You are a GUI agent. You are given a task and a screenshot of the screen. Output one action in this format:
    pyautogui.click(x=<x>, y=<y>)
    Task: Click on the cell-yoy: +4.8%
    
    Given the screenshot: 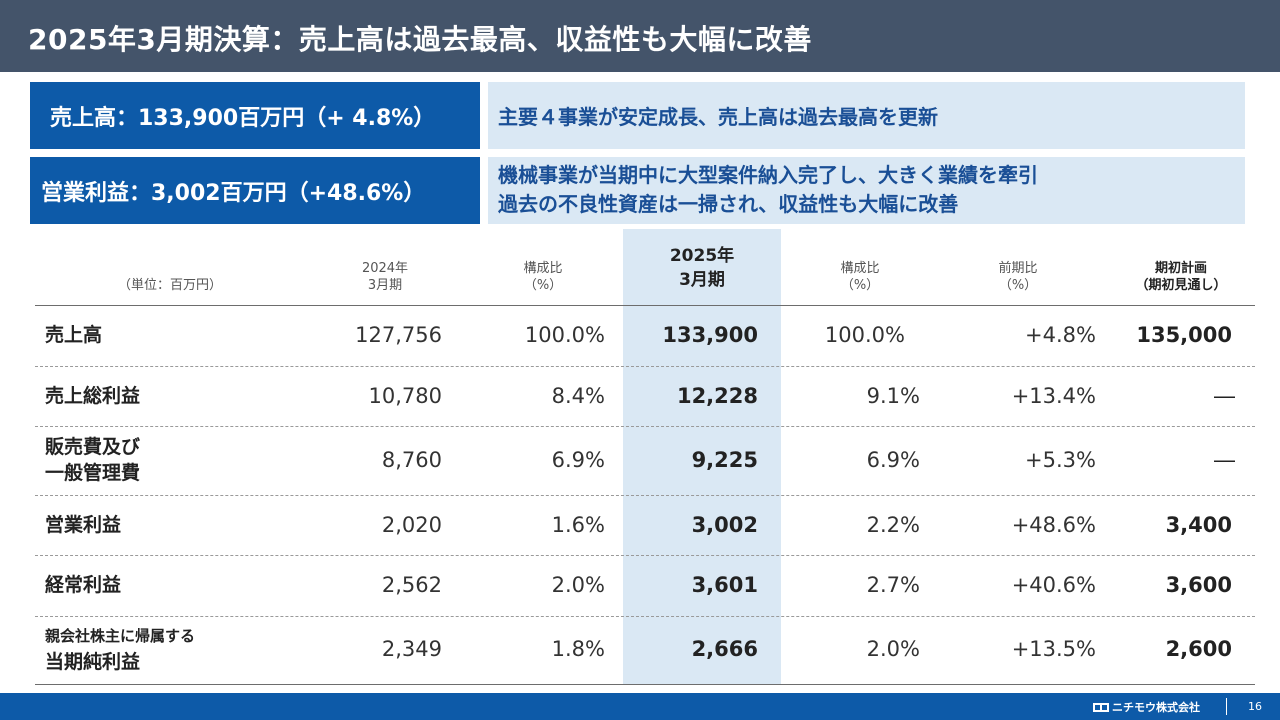 What is the action you would take?
    pyautogui.click(x=1060, y=335)
    